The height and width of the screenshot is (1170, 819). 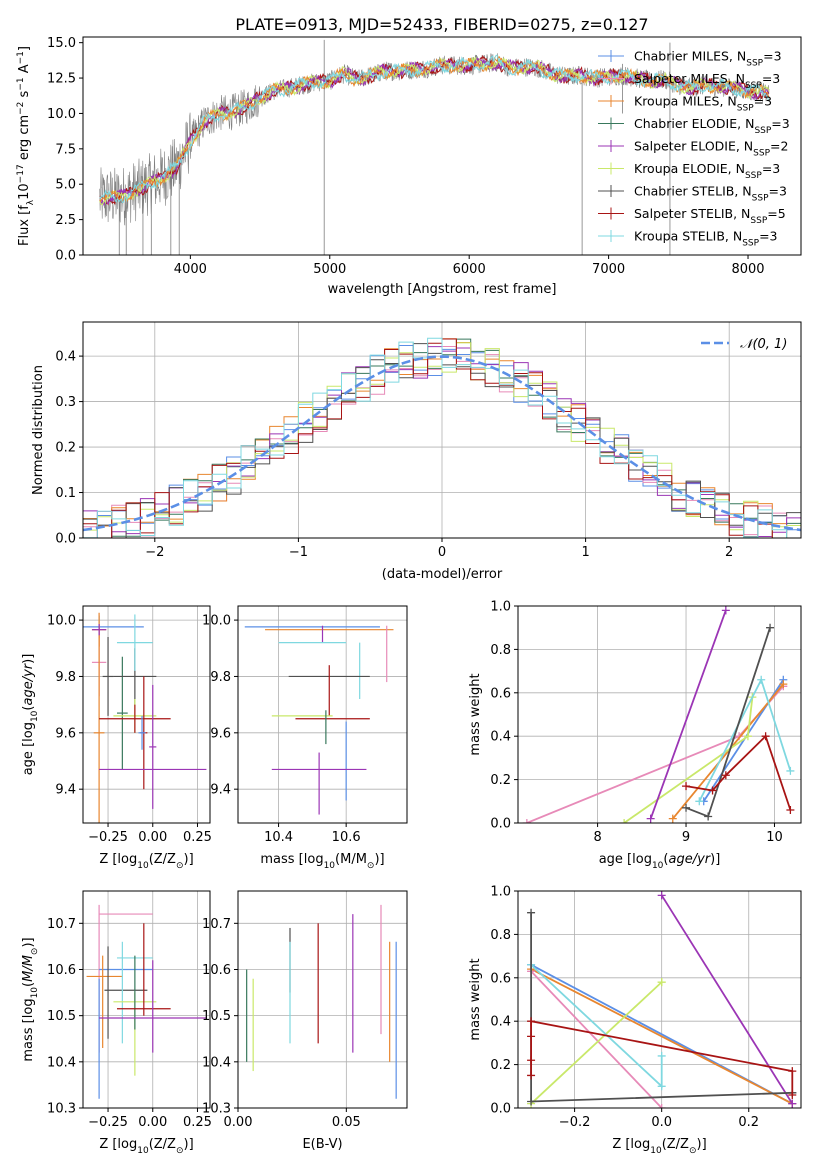 What do you see at coordinates (585, 552) in the screenshot?
I see `x-tick-label: 1` at bounding box center [585, 552].